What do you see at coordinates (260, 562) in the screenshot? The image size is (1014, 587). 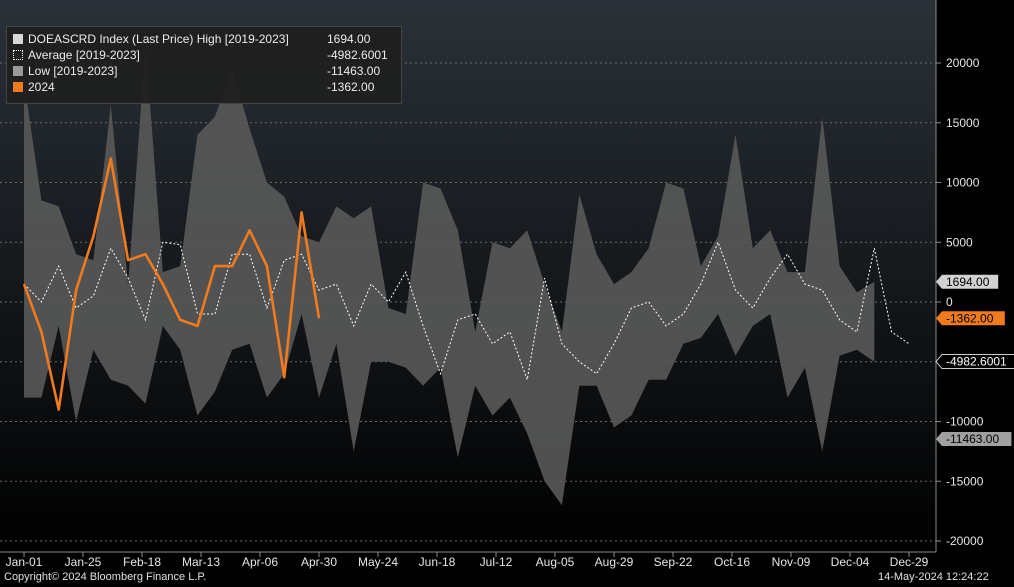 I see `x-tick-label-4: Apr-06` at bounding box center [260, 562].